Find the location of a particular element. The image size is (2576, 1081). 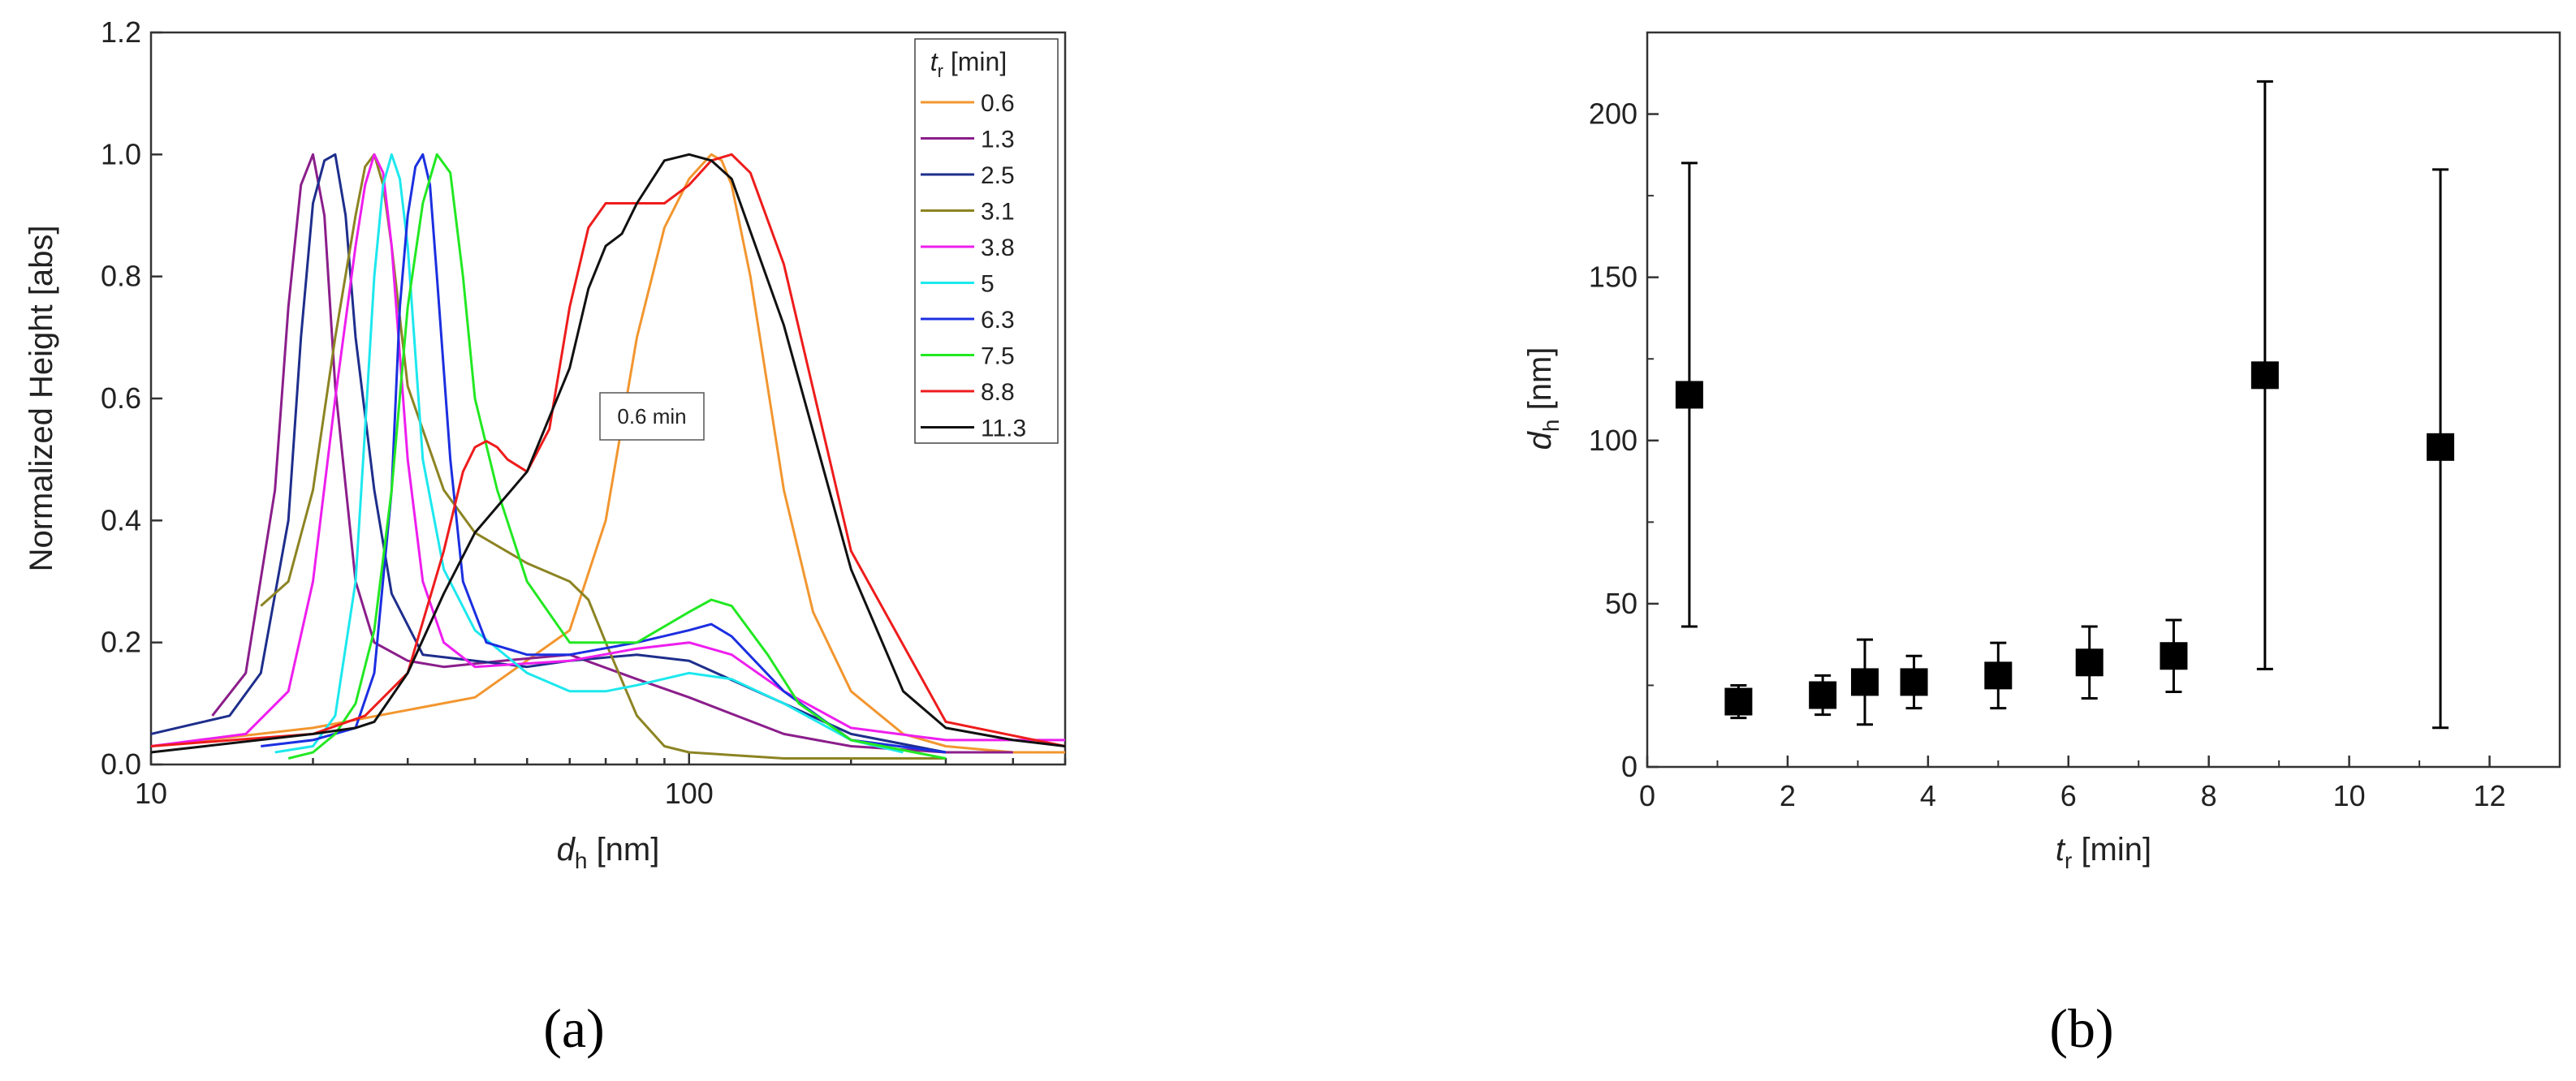

legend-label-5: 5 is located at coordinates (988, 284).